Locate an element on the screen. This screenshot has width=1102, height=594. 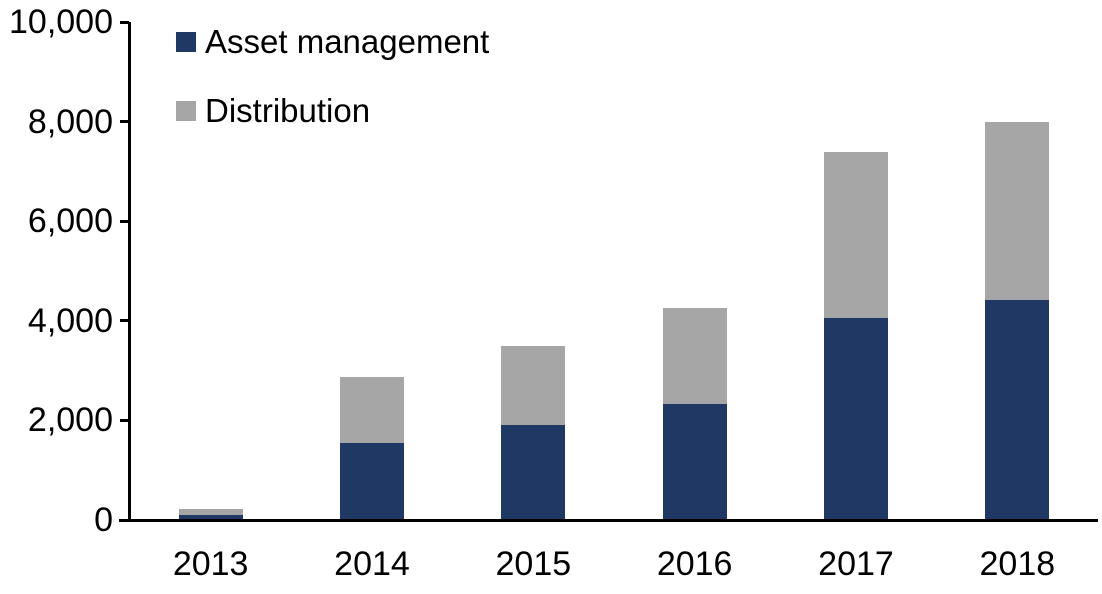
y-tick-label: 2,000 is located at coordinates (70, 420).